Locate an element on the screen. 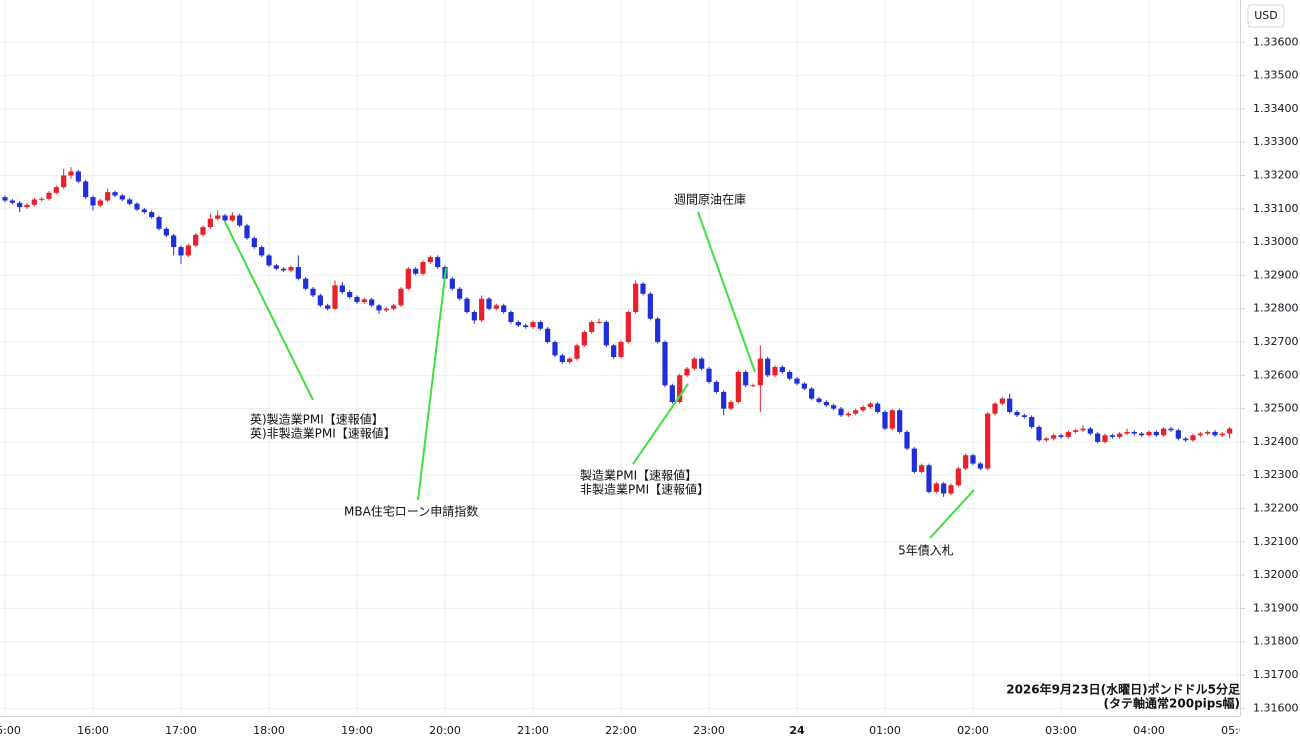 The image size is (1300, 745). x-tick-label: 15:00 is located at coordinates (10, 730).